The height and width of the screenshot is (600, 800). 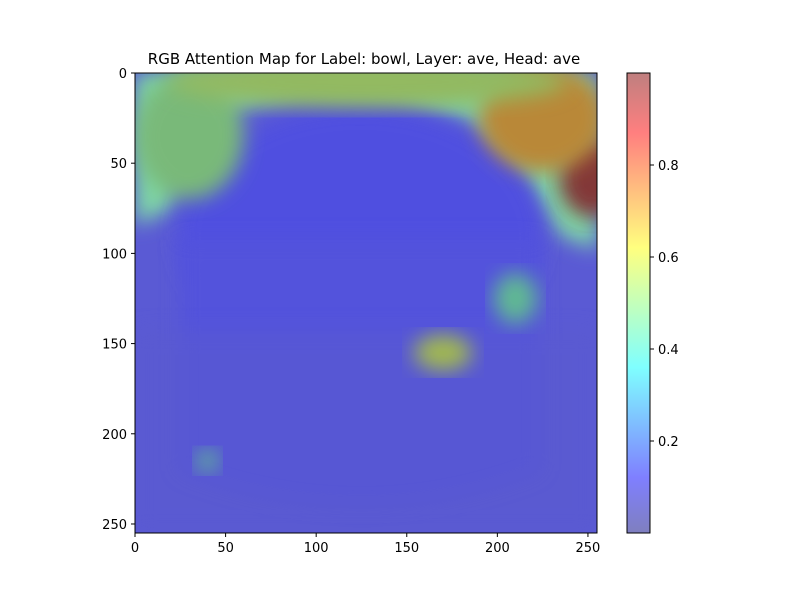 What do you see at coordinates (668, 258) in the screenshot?
I see `colorbar-tick-label: 0.6` at bounding box center [668, 258].